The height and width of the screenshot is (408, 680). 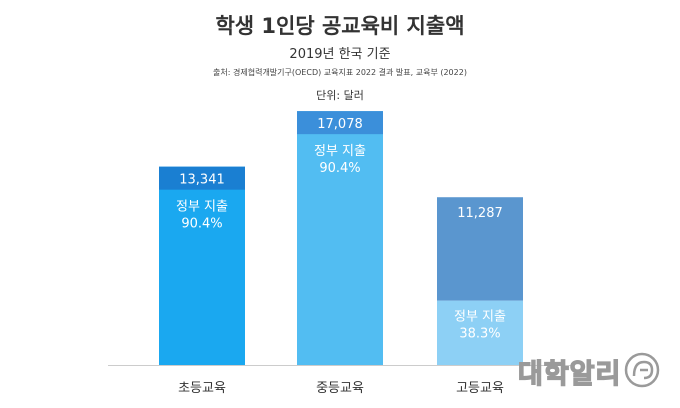 What do you see at coordinates (480, 213) in the screenshot?
I see `value-label-higher: 11,287` at bounding box center [480, 213].